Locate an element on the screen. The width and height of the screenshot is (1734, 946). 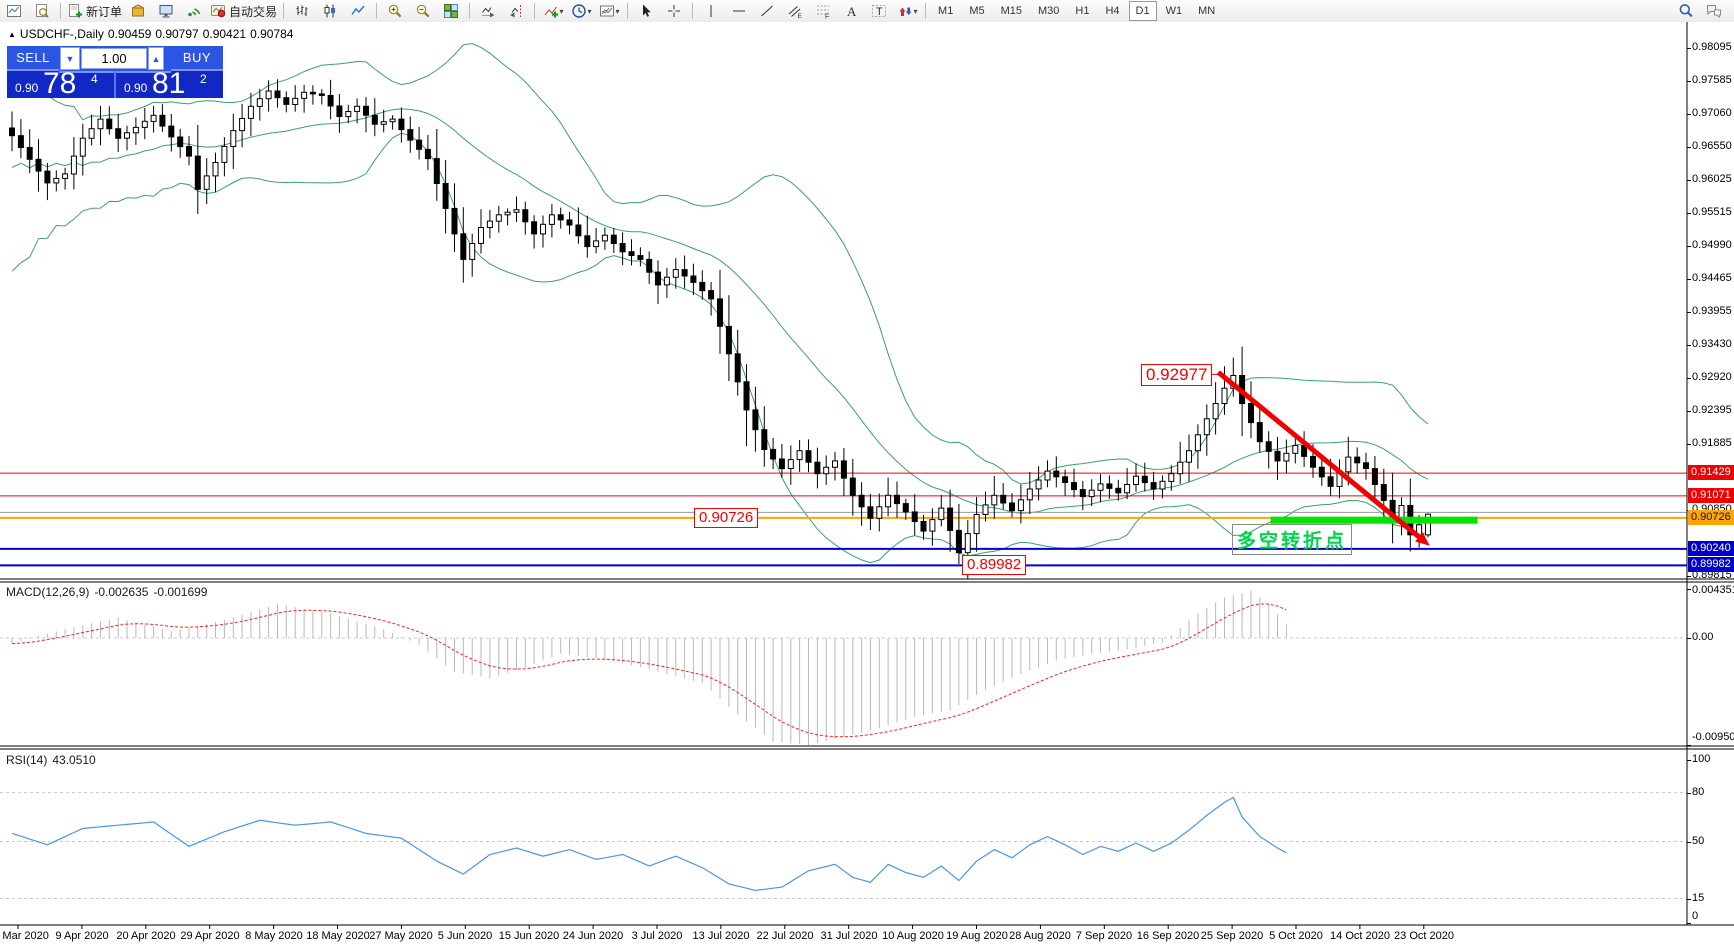
chart-shift-button is located at coordinates (516, 11).